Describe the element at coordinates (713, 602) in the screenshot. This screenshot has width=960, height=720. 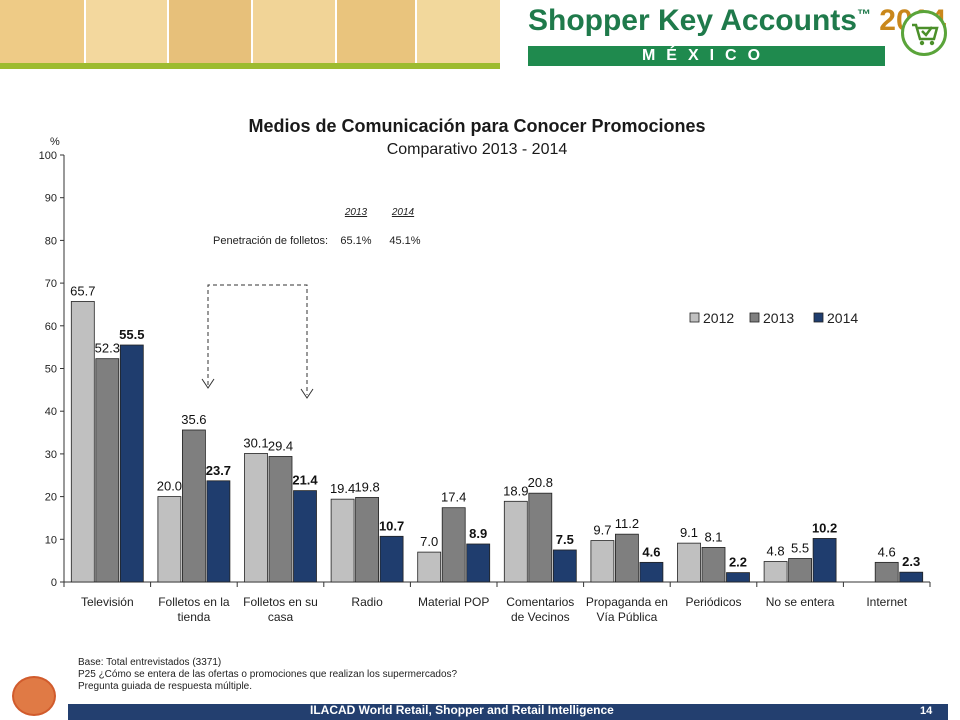
I see `x-category-label: Periódicos` at that location.